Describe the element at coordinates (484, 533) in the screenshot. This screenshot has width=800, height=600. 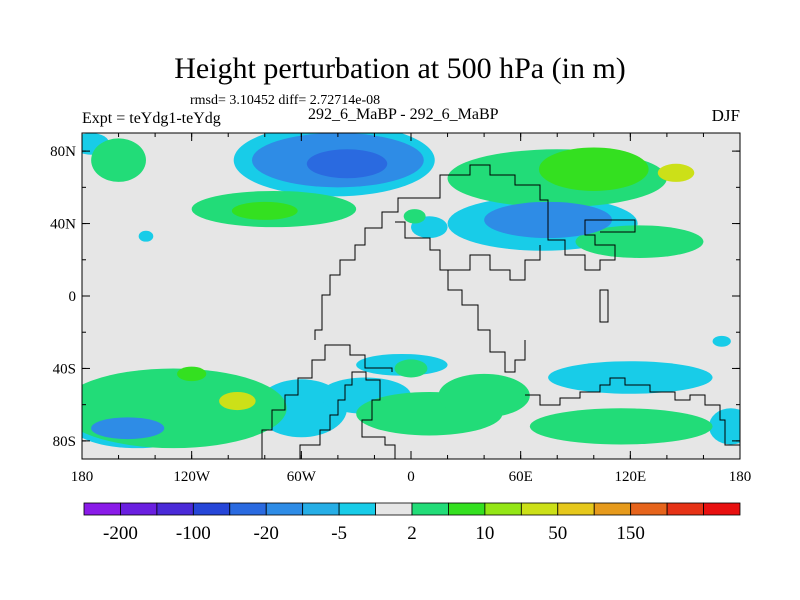
I see `colorbar-label: 10` at that location.